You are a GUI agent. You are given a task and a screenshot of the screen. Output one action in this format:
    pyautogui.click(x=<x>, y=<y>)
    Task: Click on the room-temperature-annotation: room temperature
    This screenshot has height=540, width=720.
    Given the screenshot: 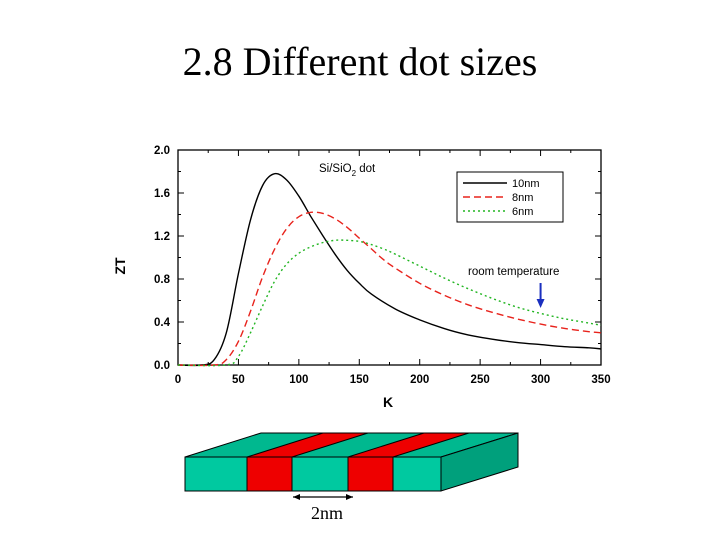 What is the action you would take?
    pyautogui.click(x=513, y=287)
    